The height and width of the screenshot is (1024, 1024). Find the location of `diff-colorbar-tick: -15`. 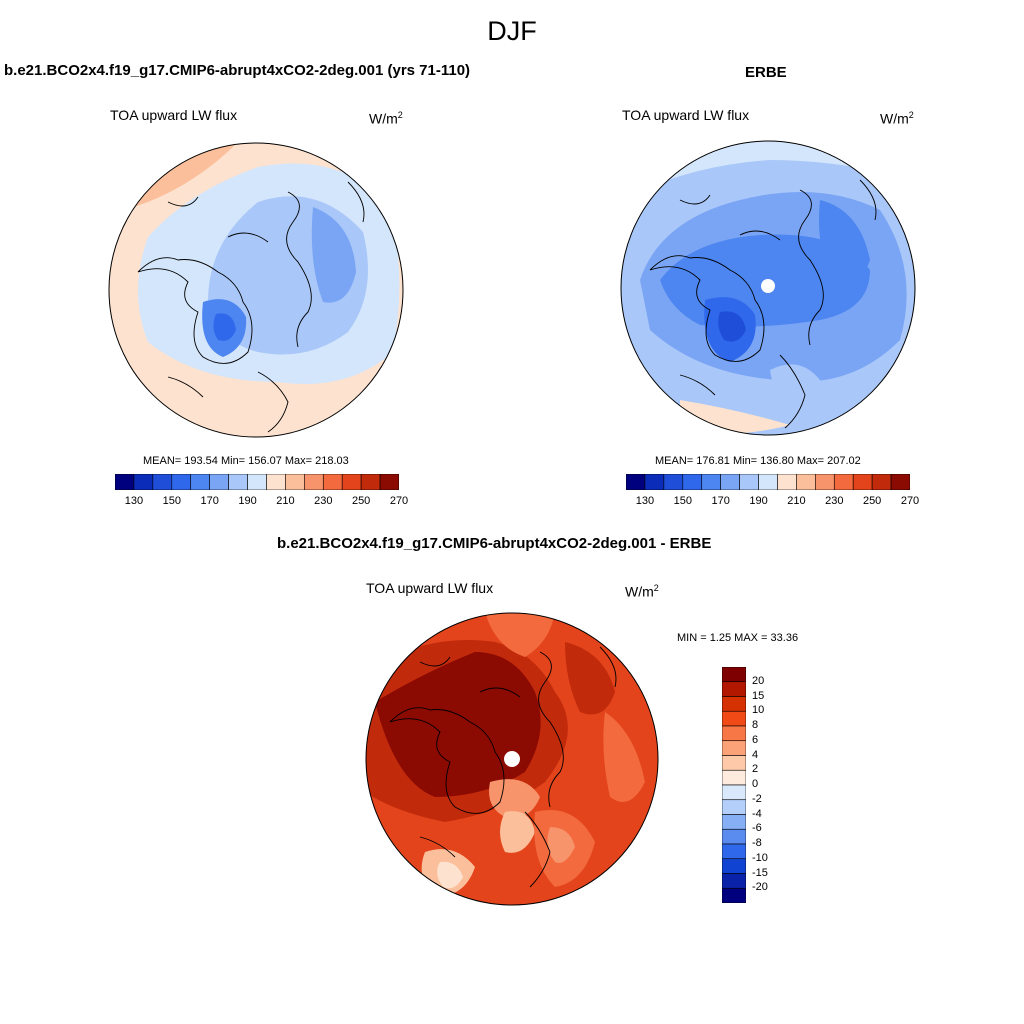

diff-colorbar-tick: -15 is located at coordinates (760, 872).